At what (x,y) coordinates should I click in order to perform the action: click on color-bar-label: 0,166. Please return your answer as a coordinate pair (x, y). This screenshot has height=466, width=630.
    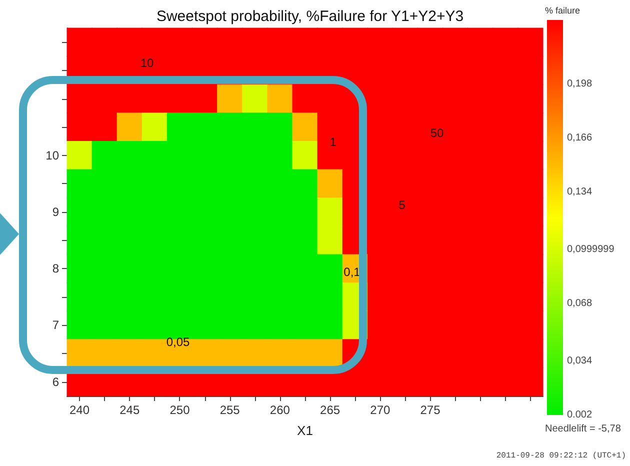
    Looking at the image, I should click on (579, 138).